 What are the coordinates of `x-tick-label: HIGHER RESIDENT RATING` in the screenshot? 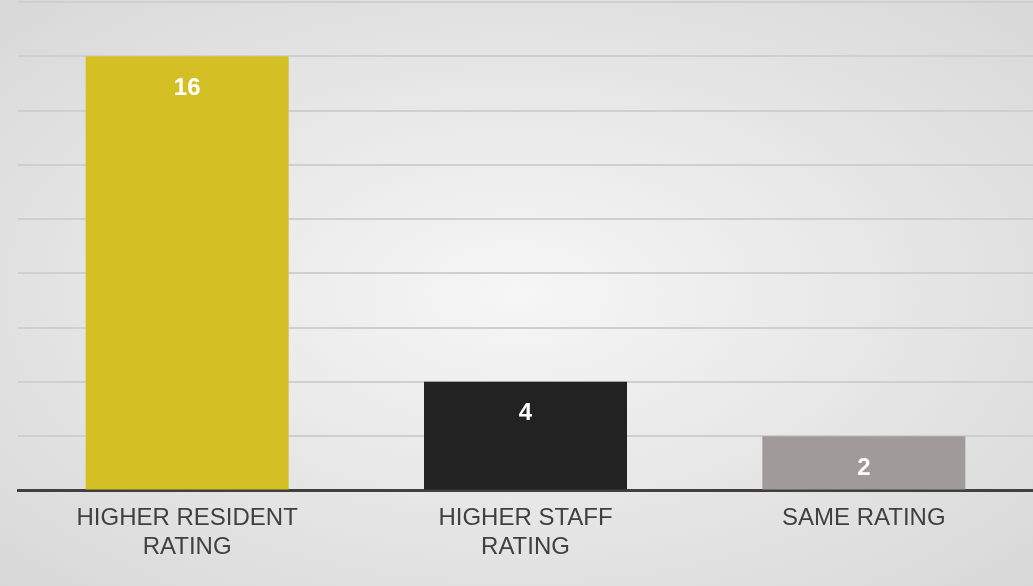 It's located at (187, 531).